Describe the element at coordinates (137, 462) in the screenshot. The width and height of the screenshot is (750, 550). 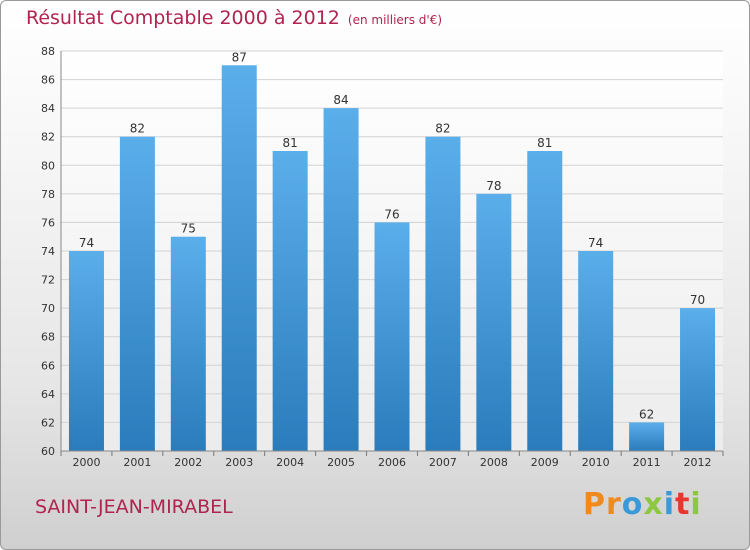
I see `x-tick-label: 2001` at that location.